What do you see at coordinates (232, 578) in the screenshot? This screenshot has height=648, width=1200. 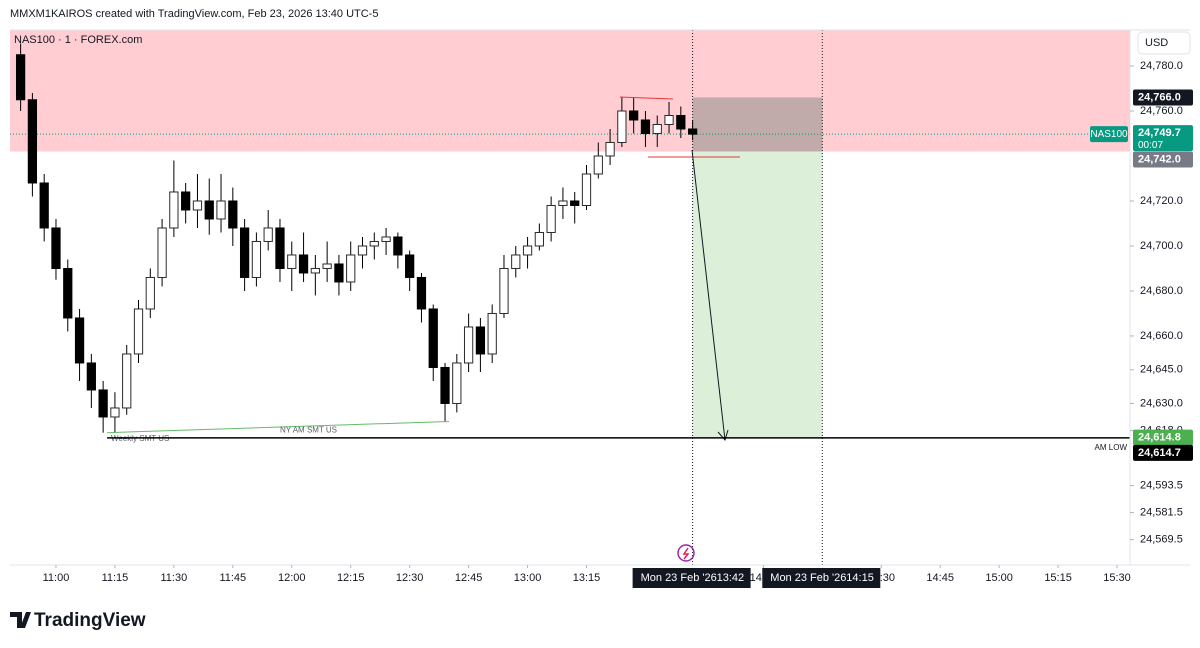 I see `x-tick-label: 11:45` at bounding box center [232, 578].